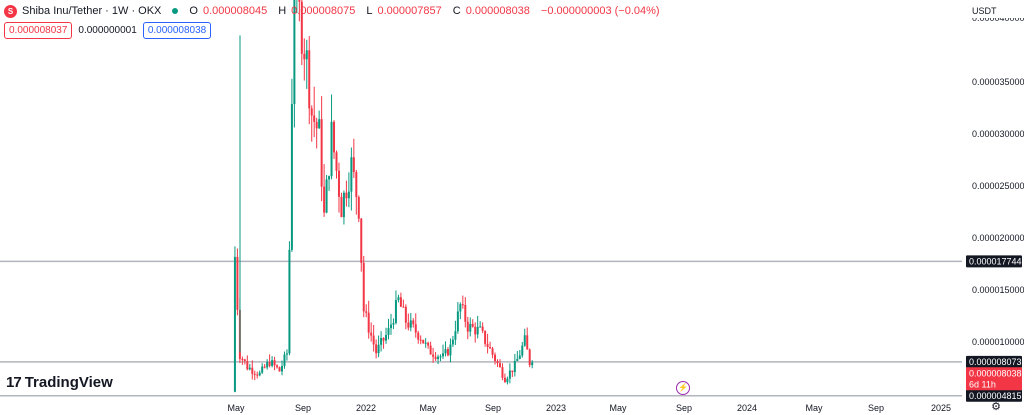 This screenshot has width=1024, height=415. What do you see at coordinates (177, 30) in the screenshot?
I see `buy-button: 0.000008038` at bounding box center [177, 30].